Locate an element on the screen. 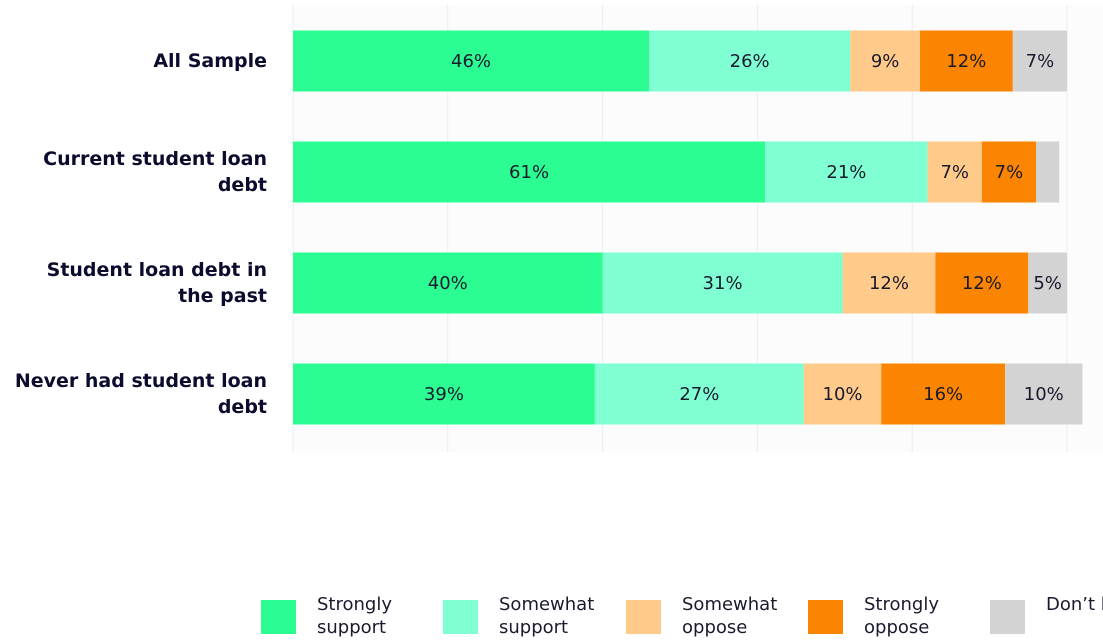 This screenshot has width=1103, height=642. value-label: 16% is located at coordinates (943, 394).